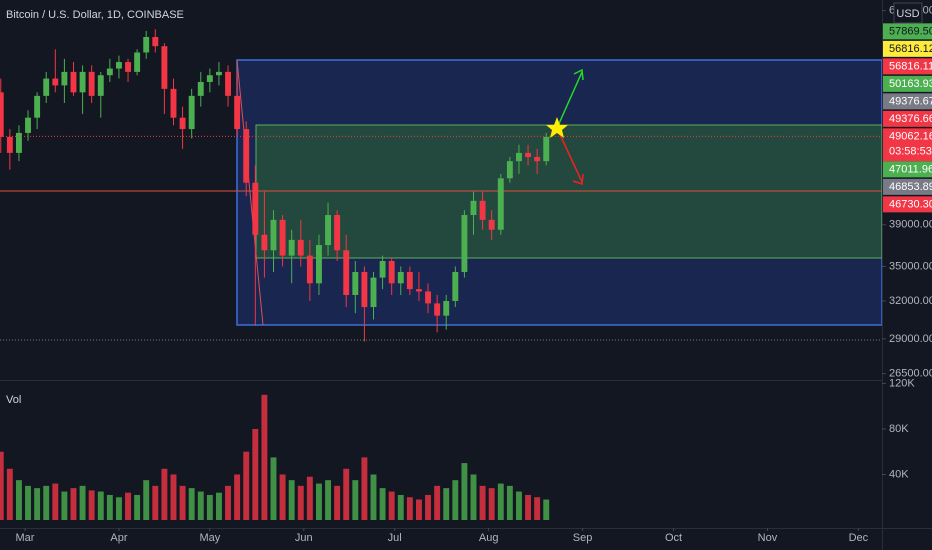  Describe the element at coordinates (910, 169) in the screenshot. I see `price-label: 47011.96` at that location.